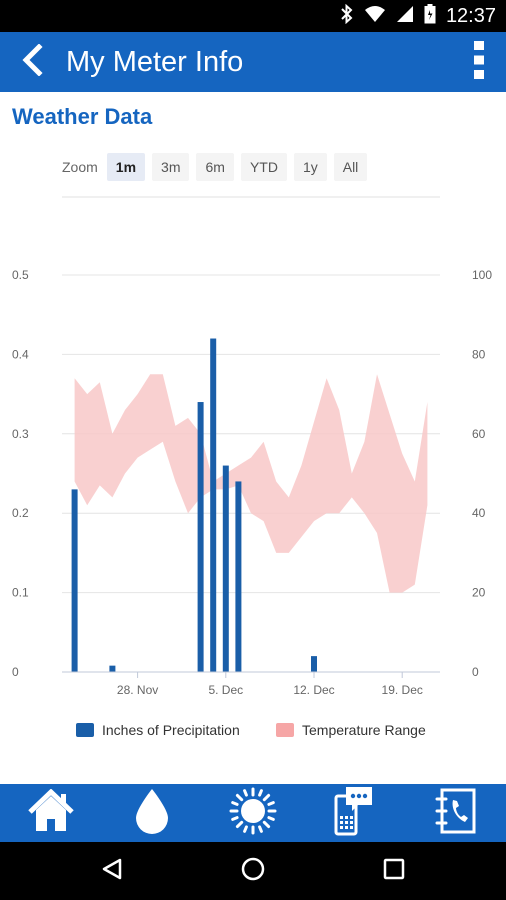 Image resolution: width=506 pixels, height=900 pixels. I want to click on legend-item-temperature: Temperature Range, so click(351, 730).